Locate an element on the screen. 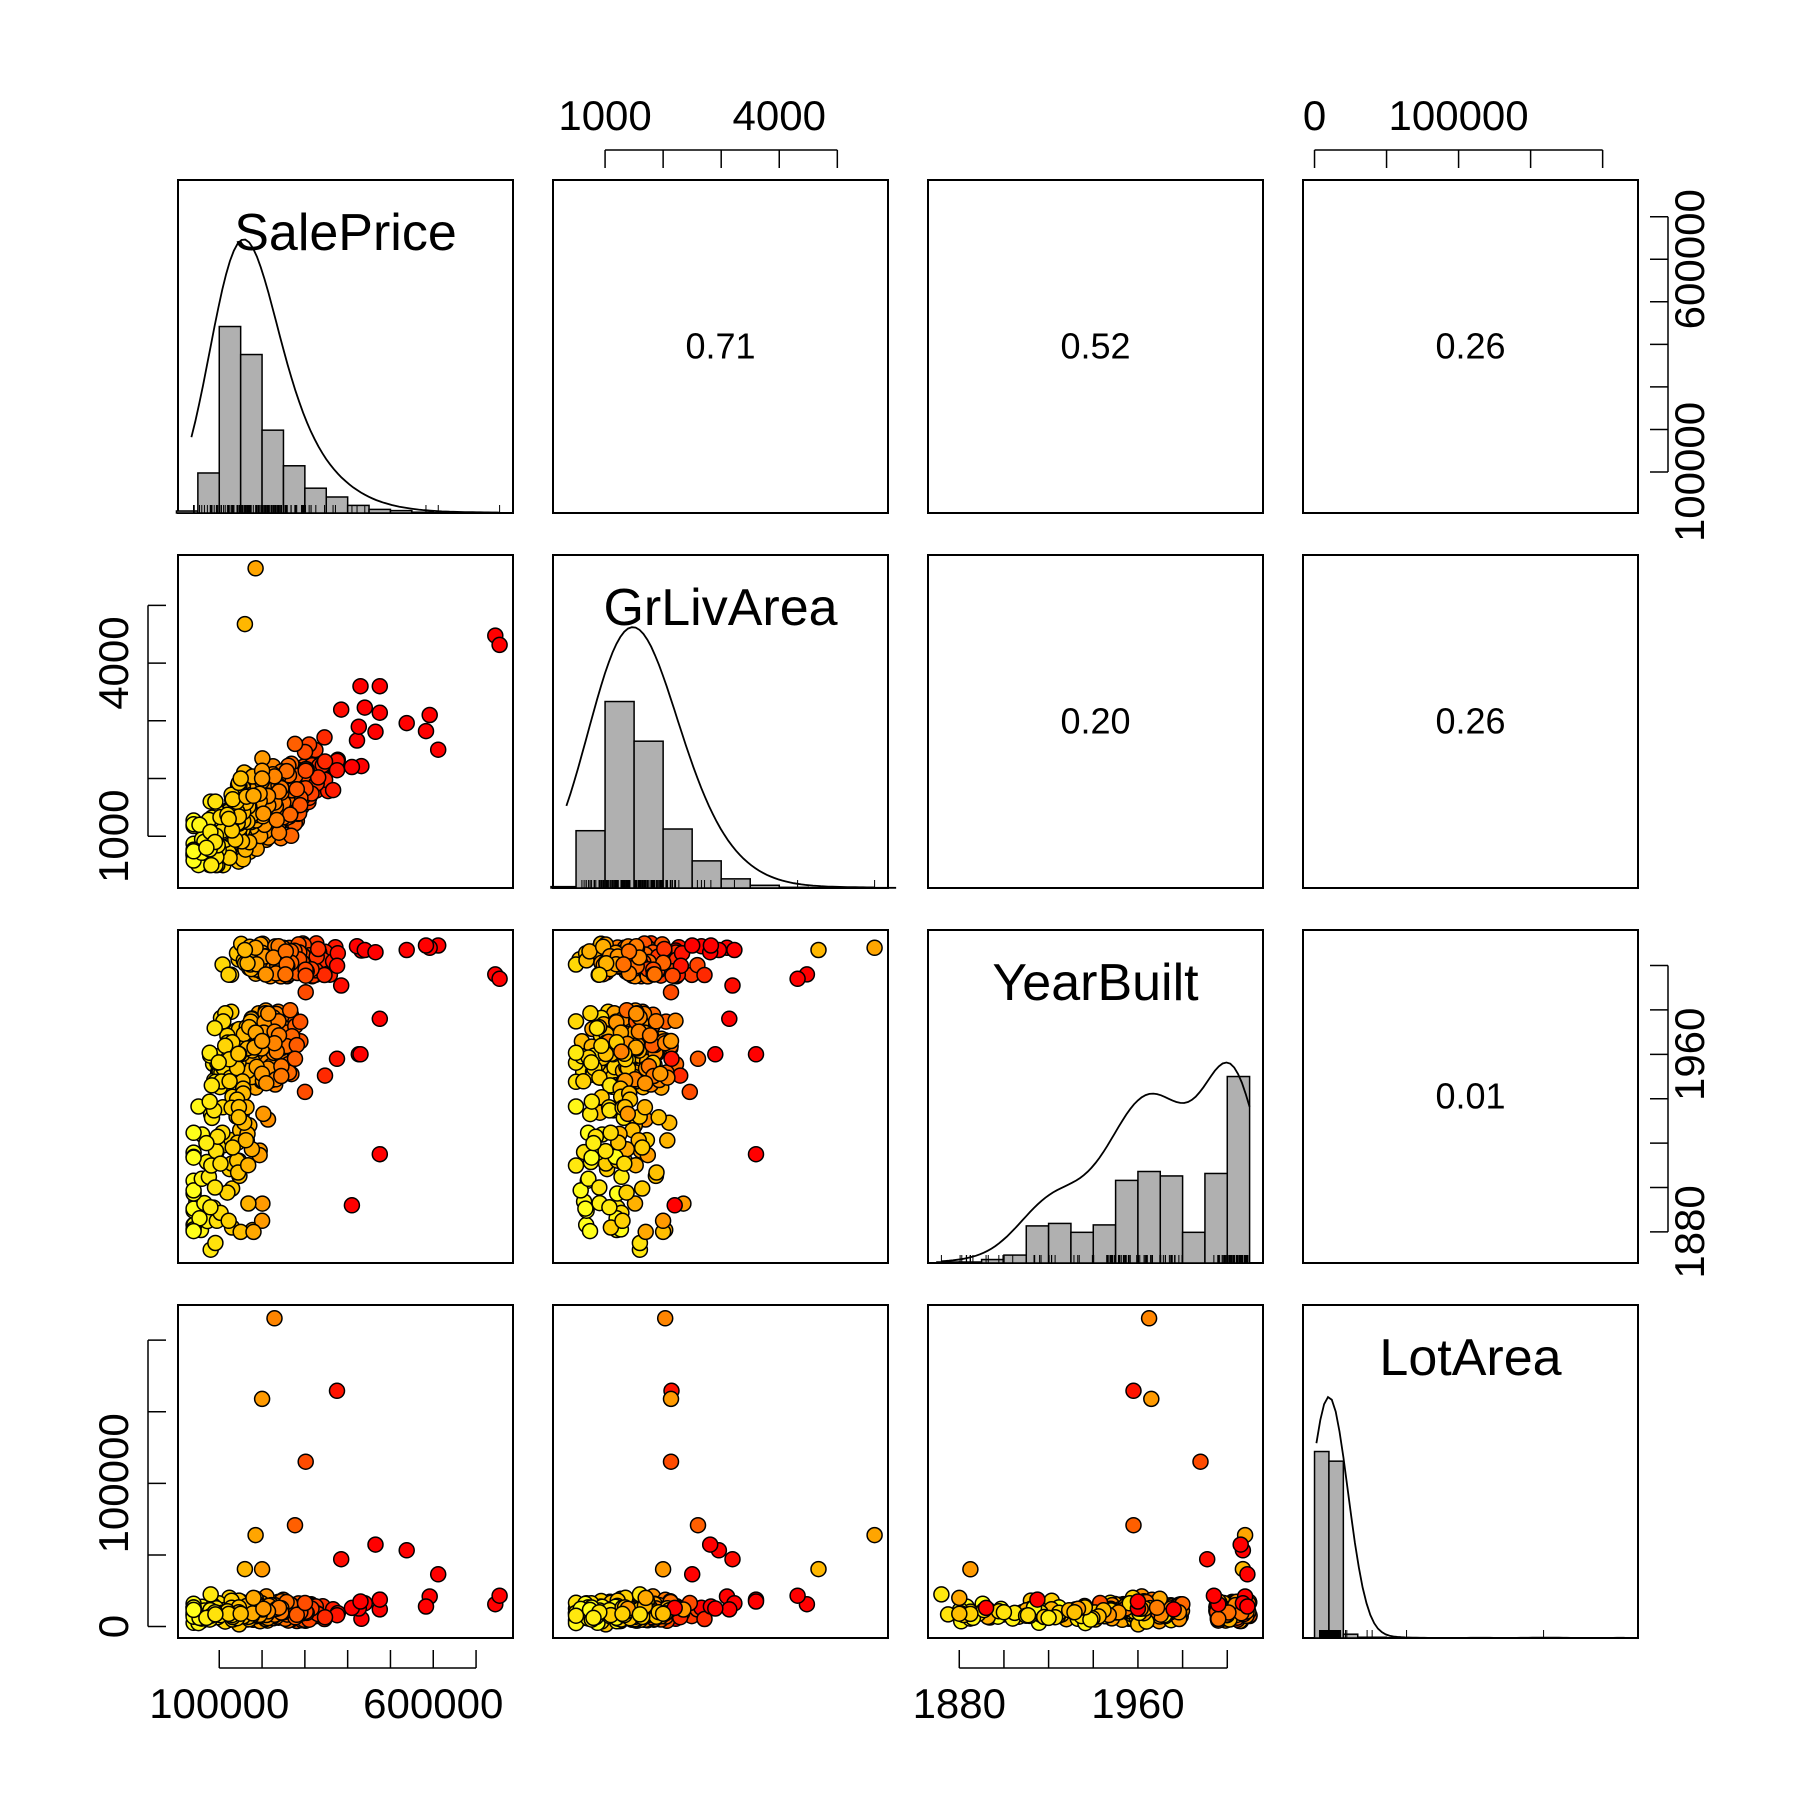 This screenshot has width=1800, height=1800. panel-YearBuilt-vs-GrLivArea is located at coordinates (720, 1096).